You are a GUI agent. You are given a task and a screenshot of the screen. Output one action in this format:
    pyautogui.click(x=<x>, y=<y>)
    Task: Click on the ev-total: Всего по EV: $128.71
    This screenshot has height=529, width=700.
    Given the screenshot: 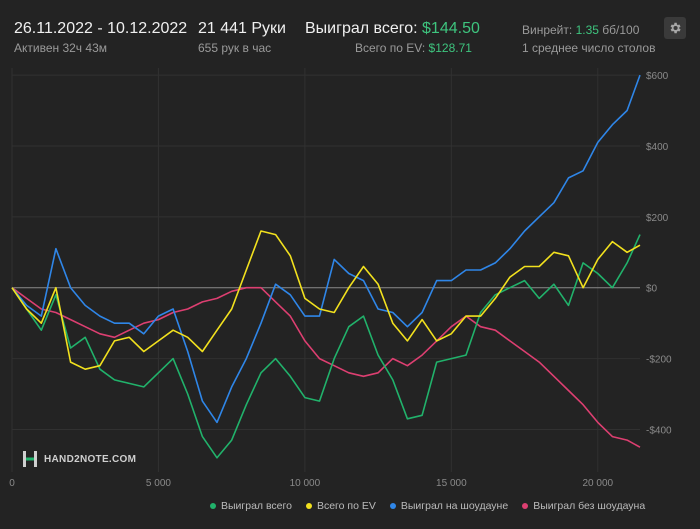 What is the action you would take?
    pyautogui.click(x=413, y=48)
    